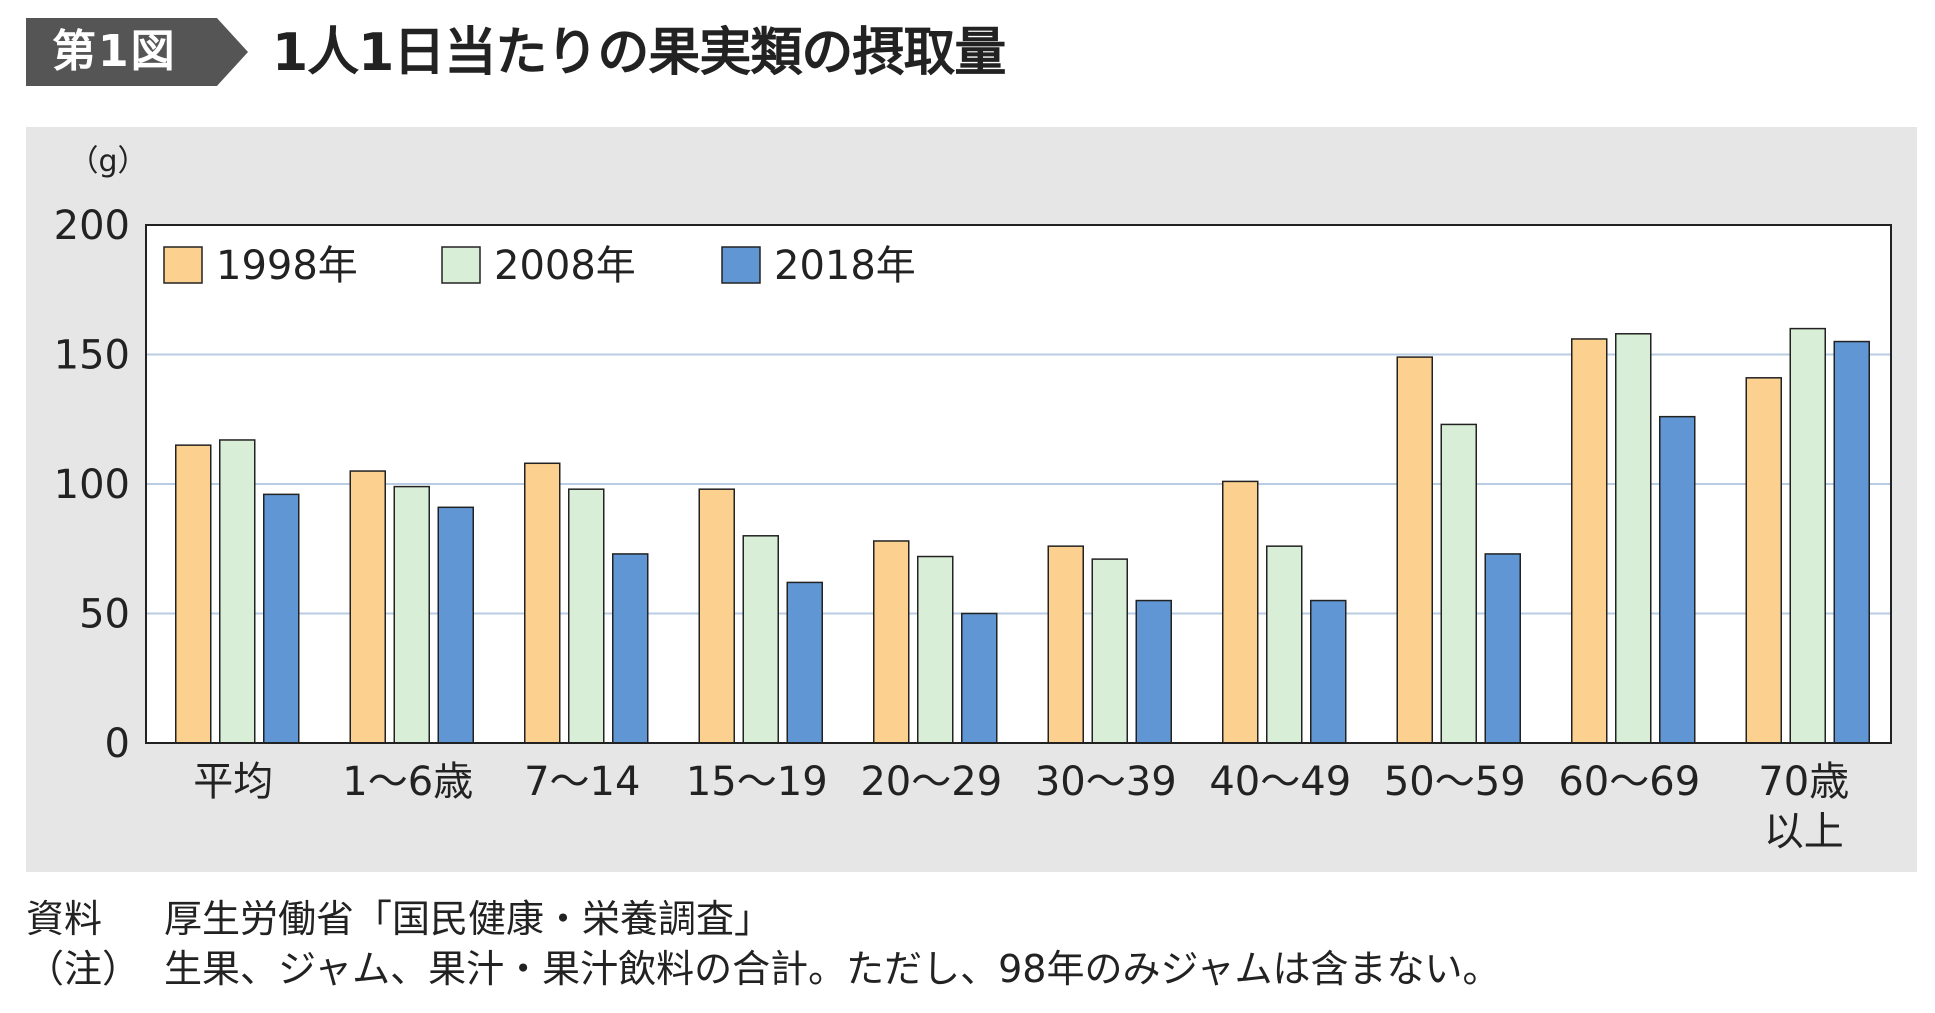  What do you see at coordinates (845, 266) in the screenshot?
I see `legend-label-2018年: 2018年` at bounding box center [845, 266].